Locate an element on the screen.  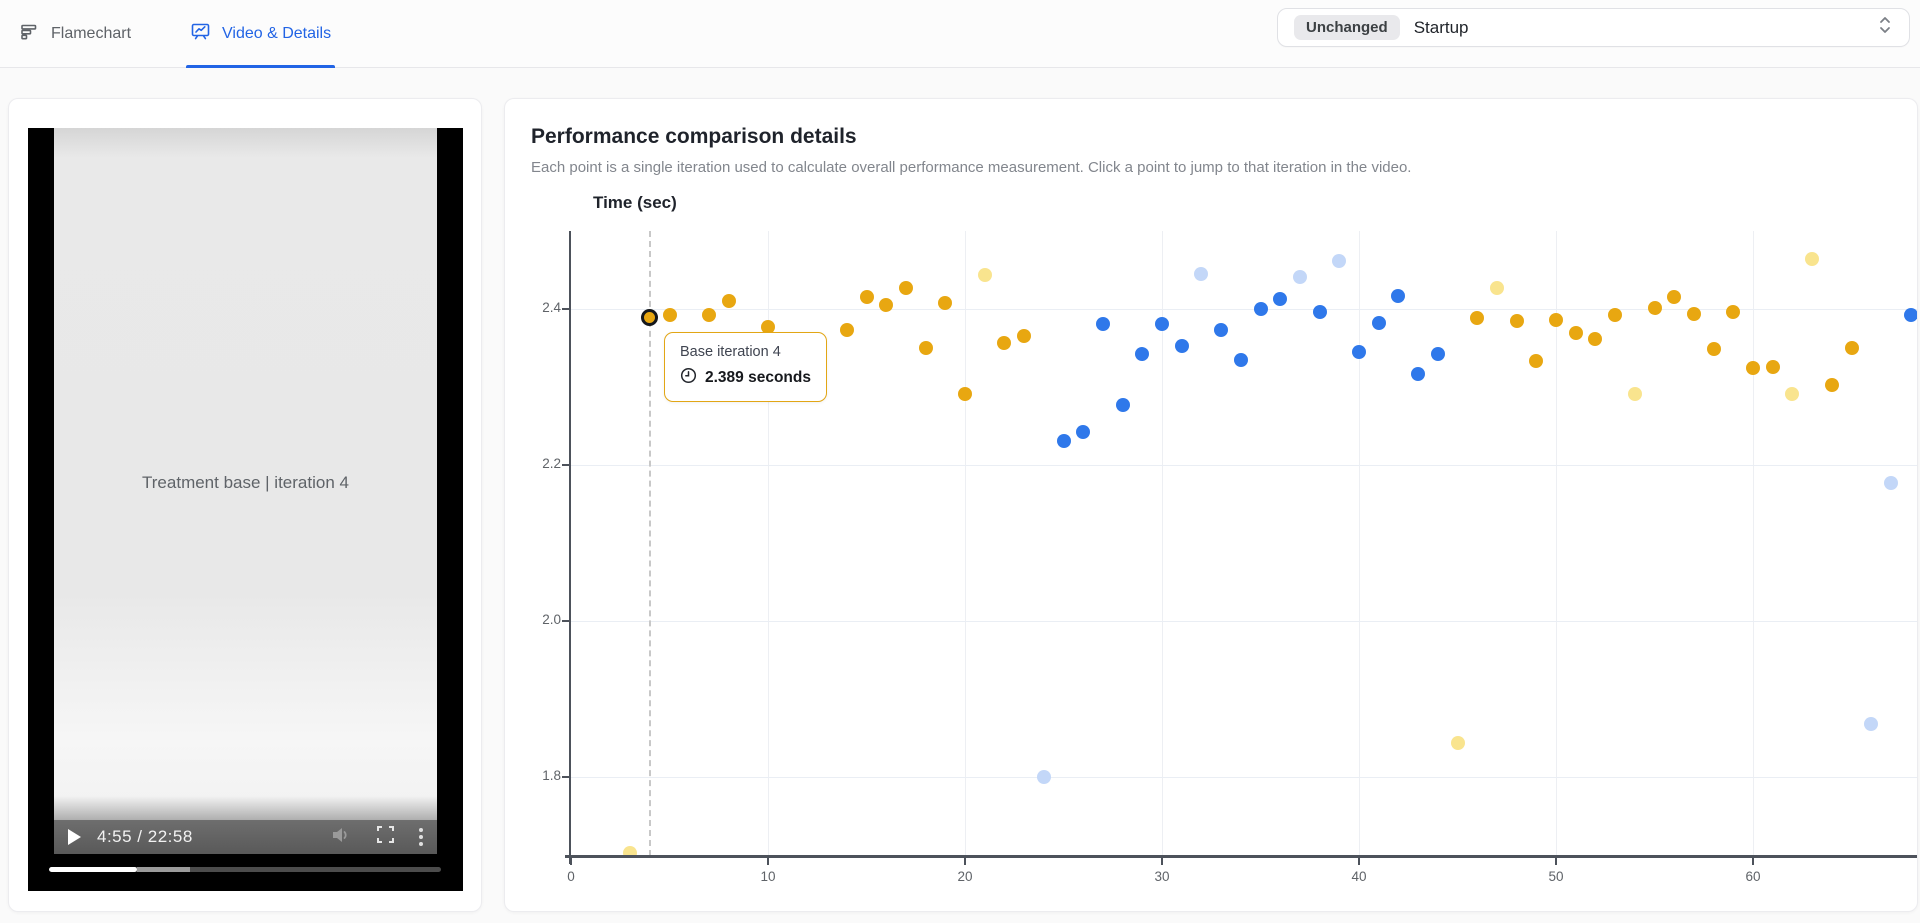
more-options-icon is located at coordinates (421, 837).